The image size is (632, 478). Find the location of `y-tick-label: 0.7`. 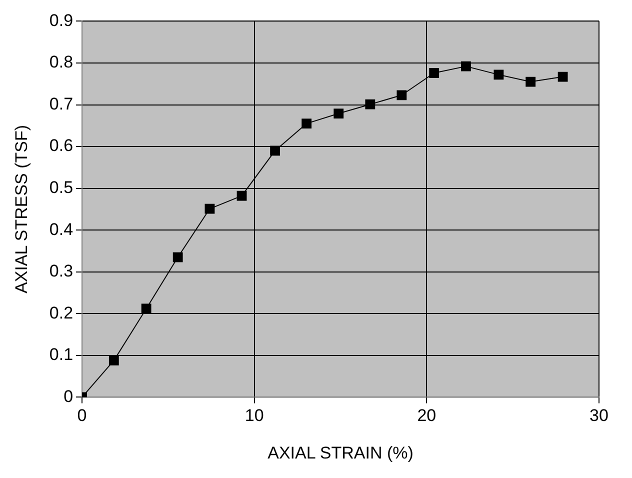

y-tick-label: 0.7 is located at coordinates (61, 104).